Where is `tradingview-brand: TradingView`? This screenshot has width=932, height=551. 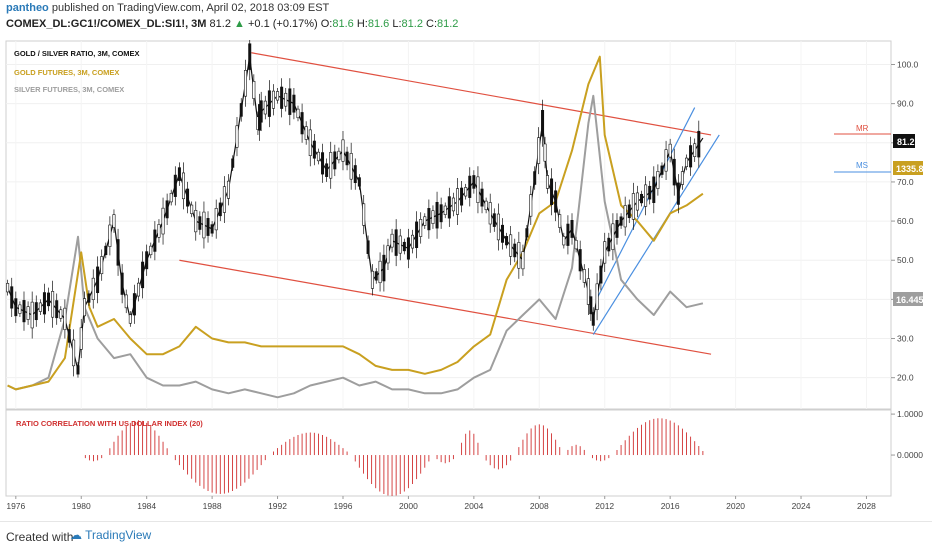 tradingview-brand: TradingView is located at coordinates (118, 535).